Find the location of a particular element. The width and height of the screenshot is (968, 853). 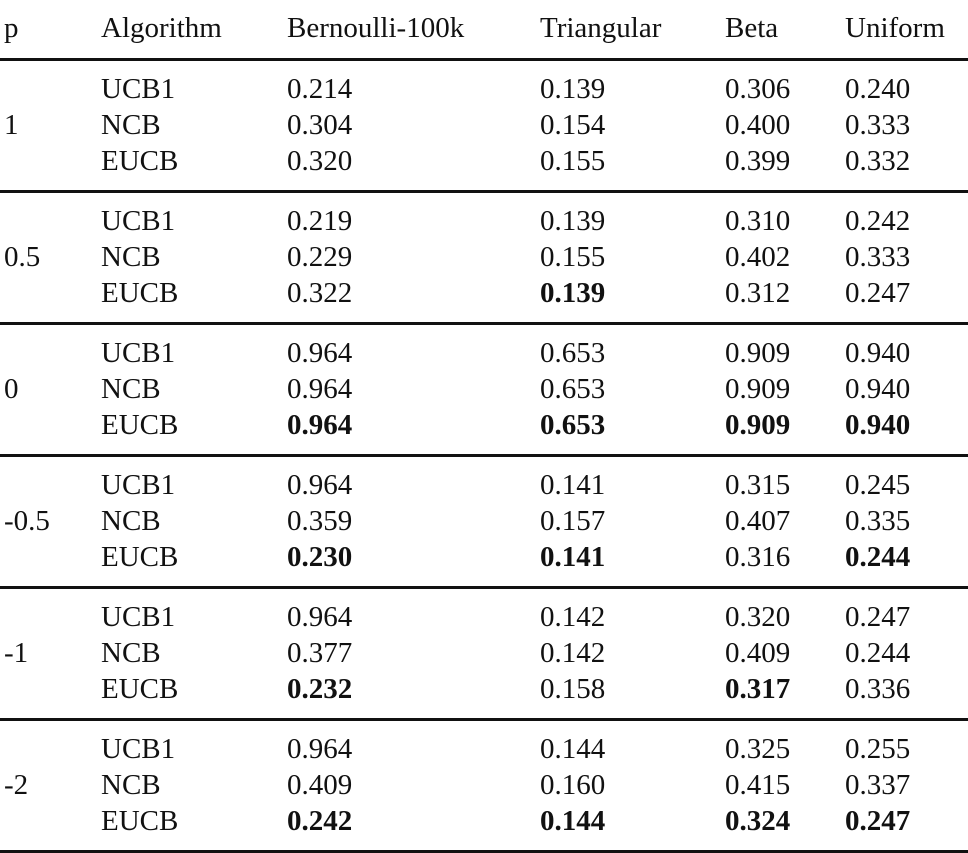

value-uniform: 0.245 is located at coordinates (878, 485).